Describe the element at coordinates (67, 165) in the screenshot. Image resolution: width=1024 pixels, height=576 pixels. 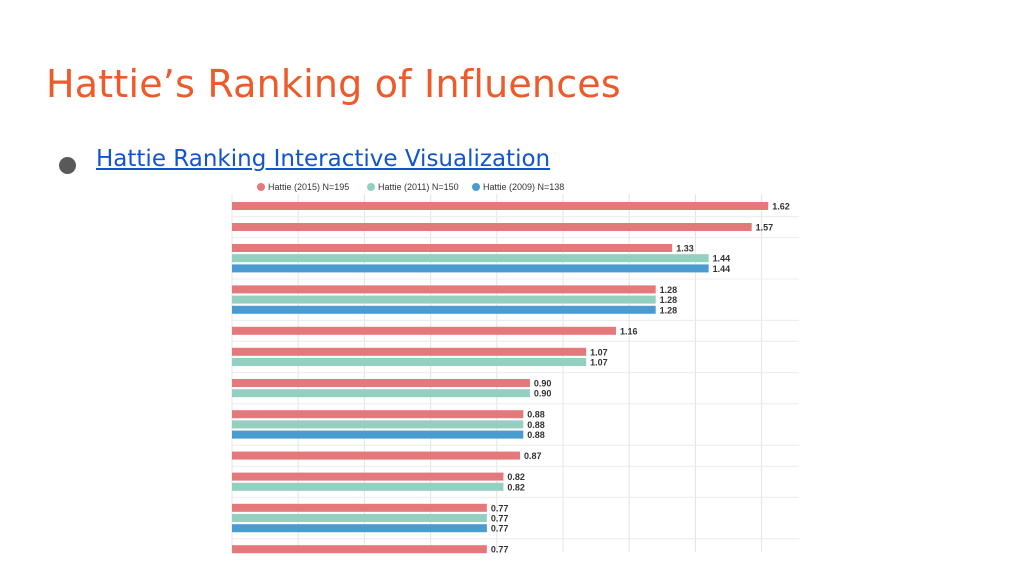
I see `bullet-dot` at that location.